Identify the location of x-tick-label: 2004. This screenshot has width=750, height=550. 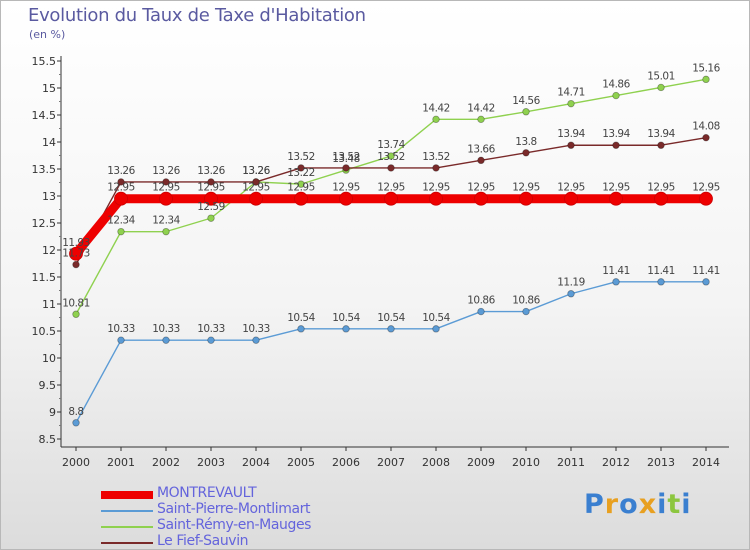
(256, 462).